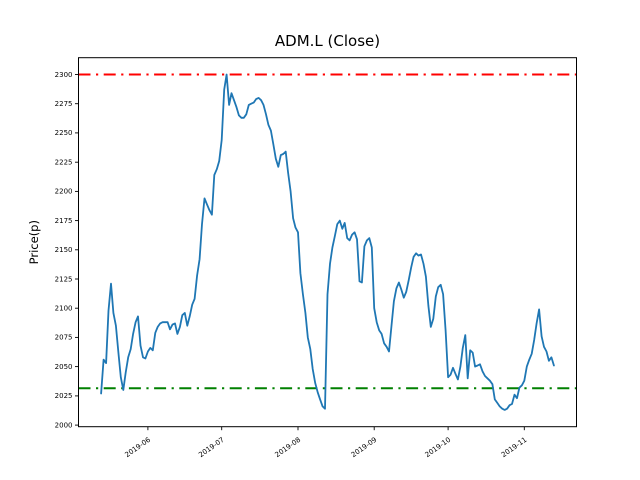 Image resolution: width=640 pixels, height=480 pixels. What do you see at coordinates (64, 104) in the screenshot?
I see `y-tick-label: 2275` at bounding box center [64, 104].